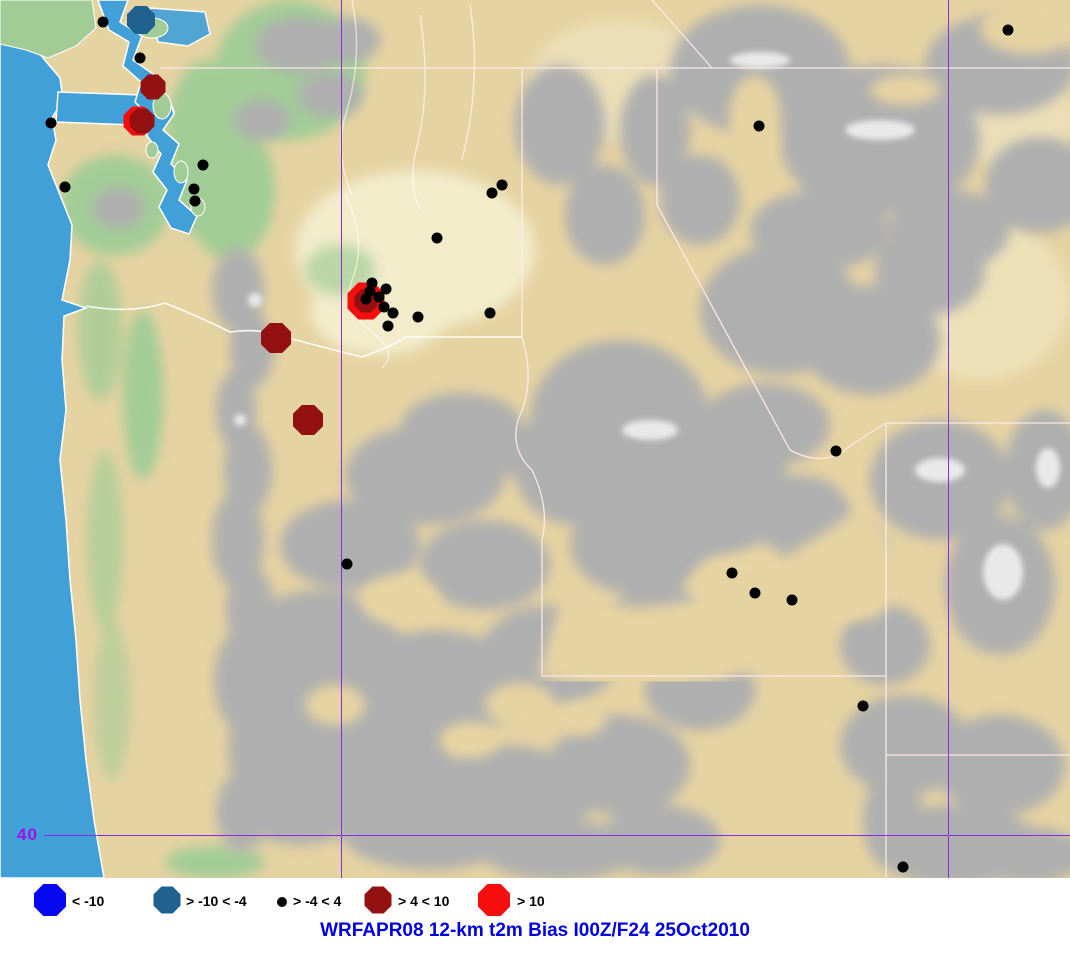  Describe the element at coordinates (27, 834) in the screenshot. I see `latitude-label: 40` at that location.